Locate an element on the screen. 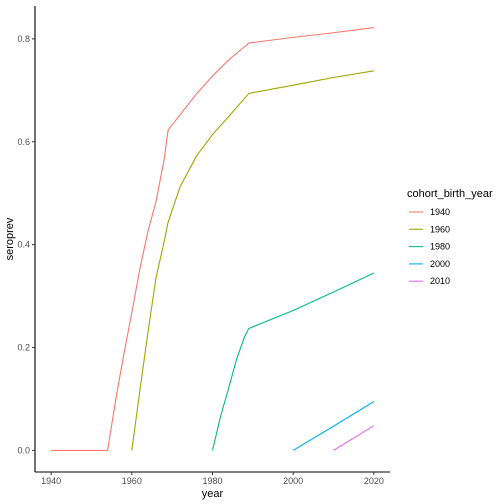 This screenshot has width=504, height=504. legend-label-1940: 1940 is located at coordinates (440, 212).